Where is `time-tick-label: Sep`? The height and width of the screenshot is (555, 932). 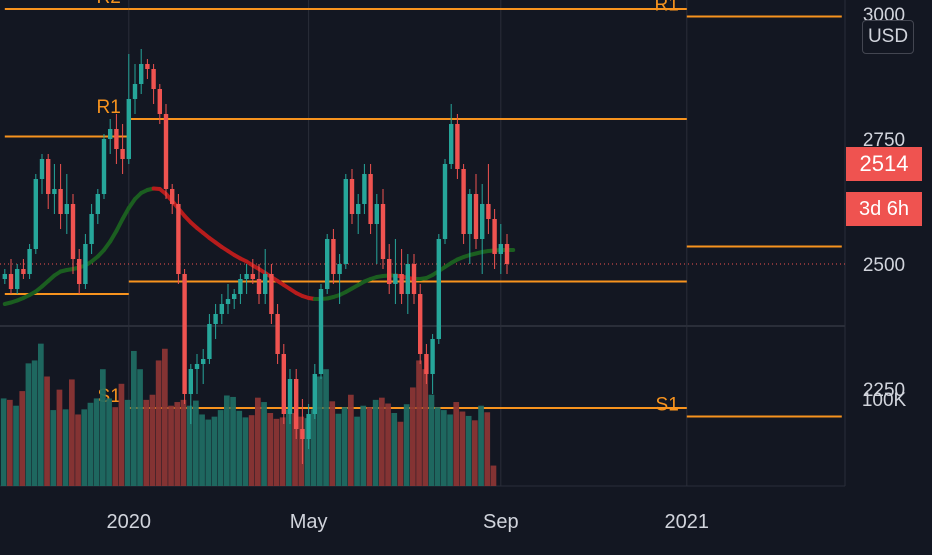 time-tick-label: Sep is located at coordinates (501, 522).